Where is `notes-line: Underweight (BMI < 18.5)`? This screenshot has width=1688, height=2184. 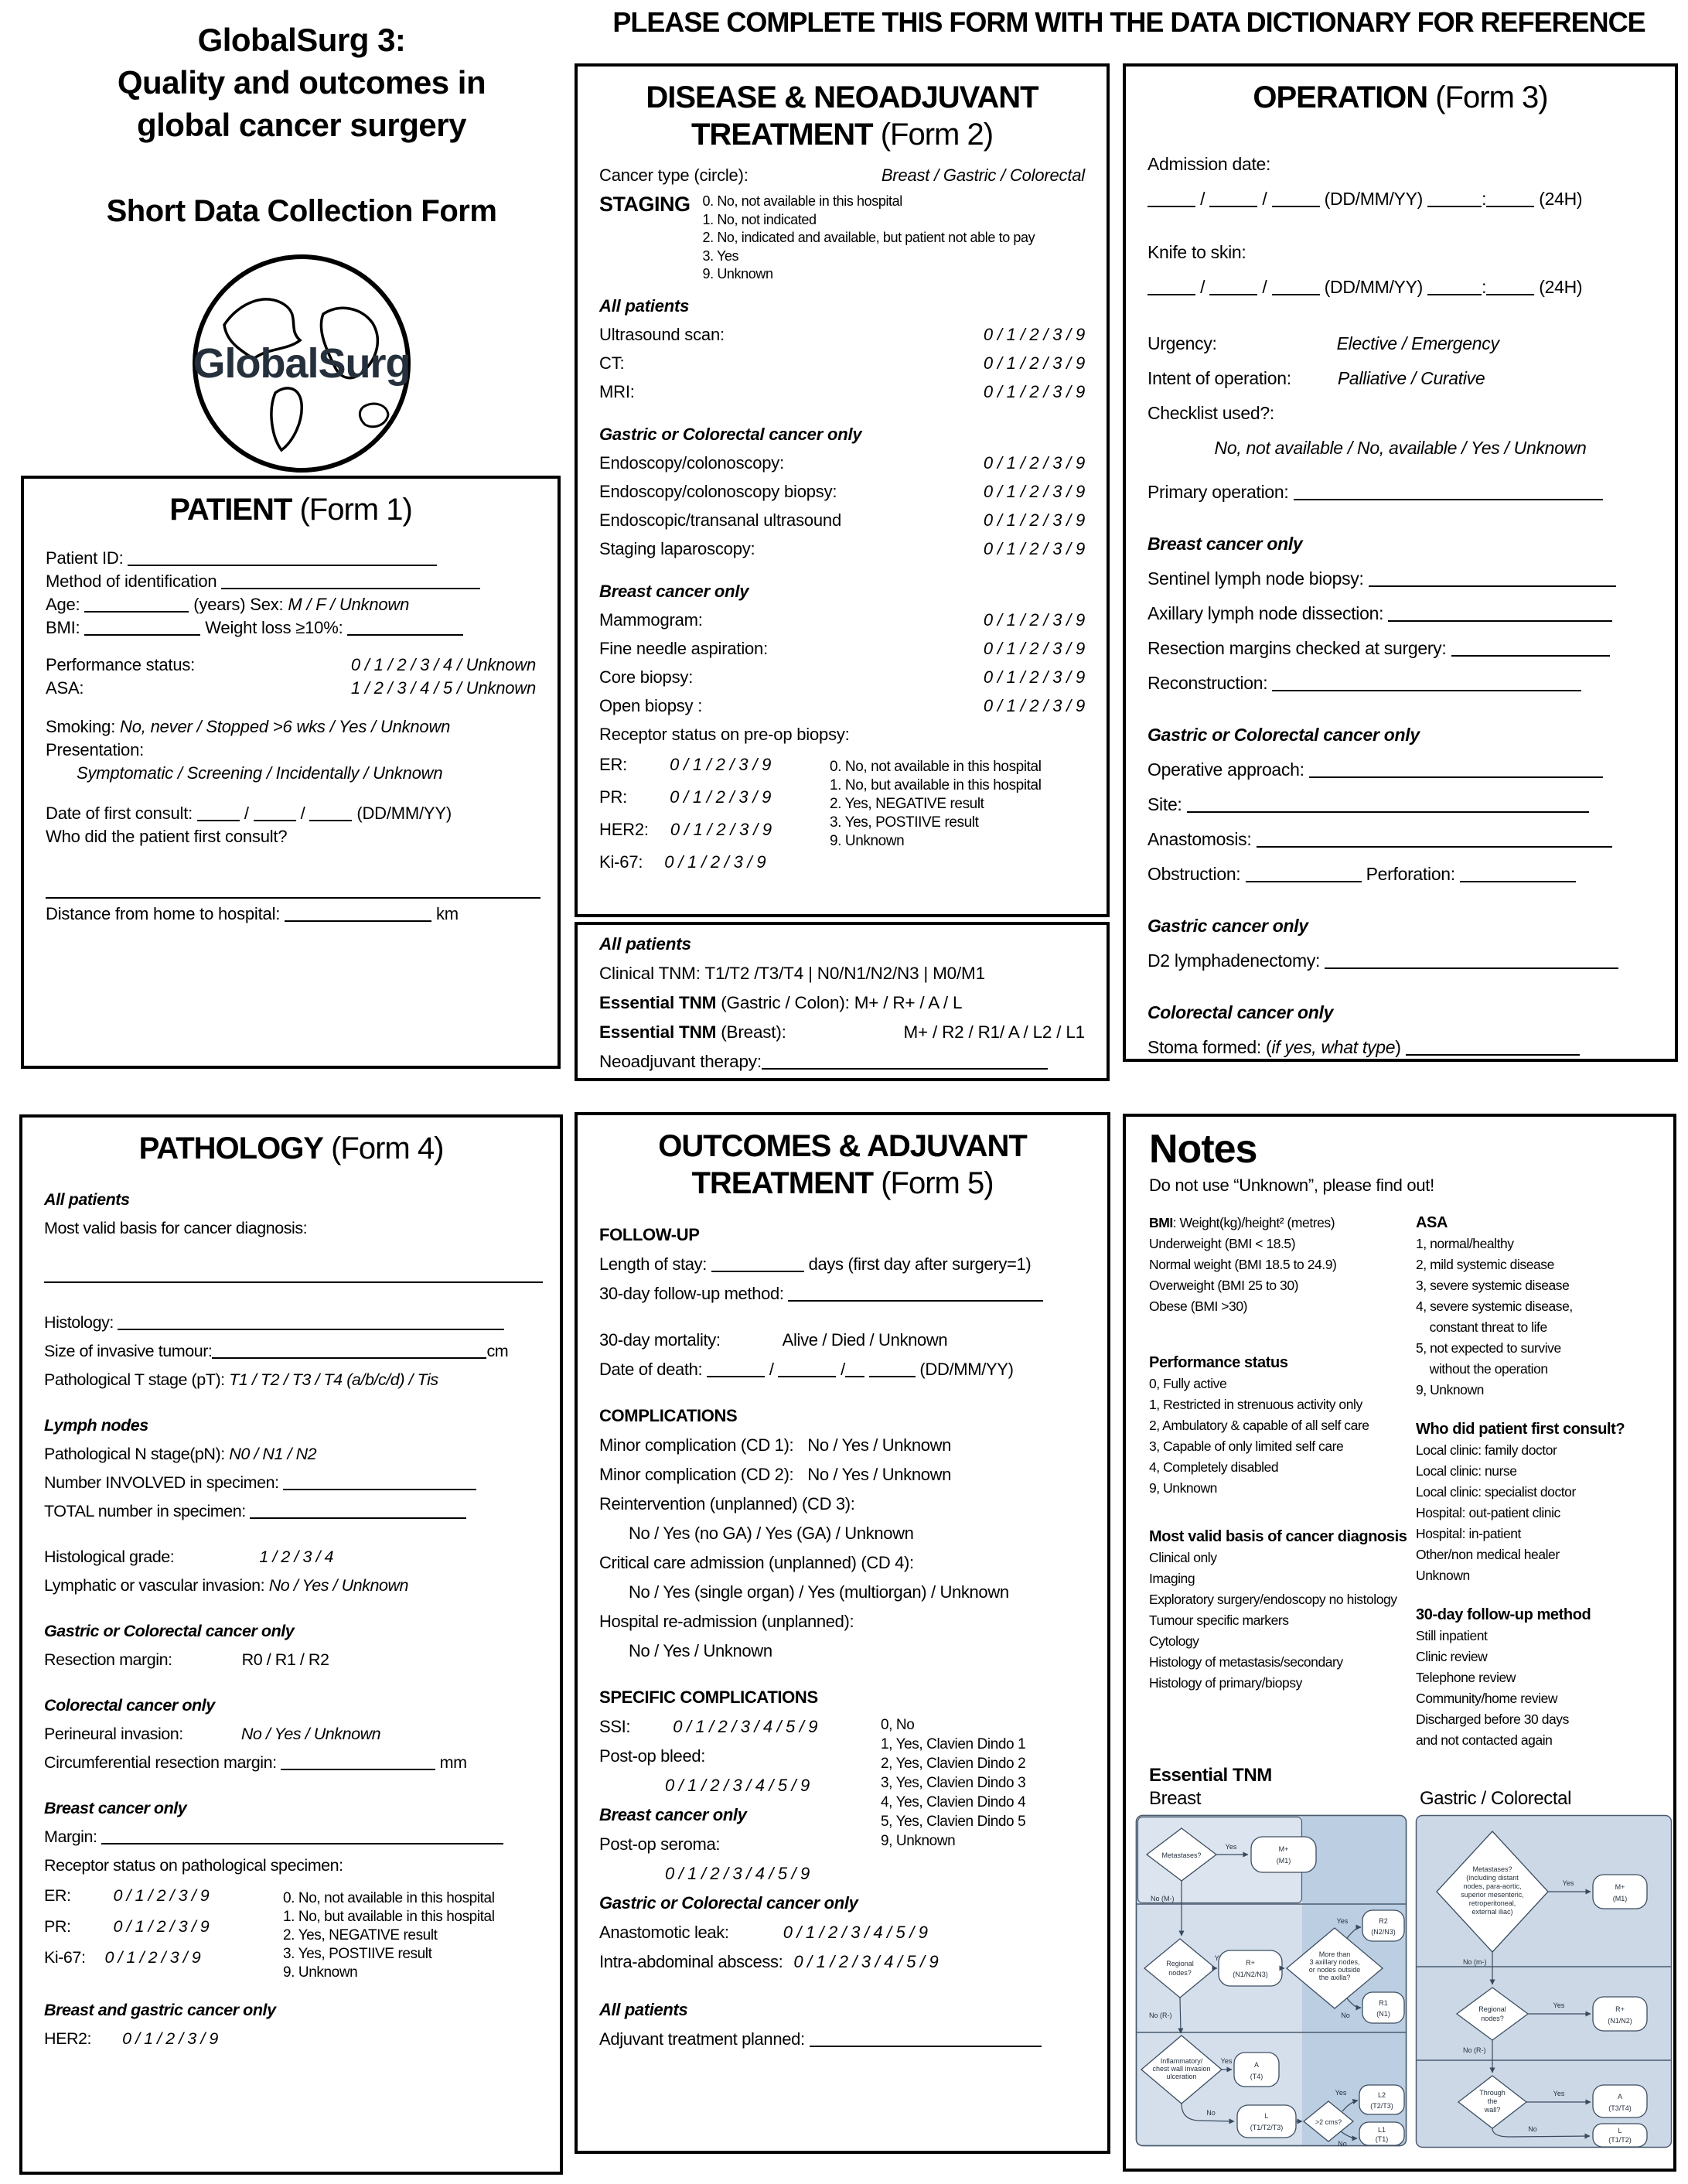 notes-line: Underweight (BMI < 18.5) is located at coordinates (1222, 1244).